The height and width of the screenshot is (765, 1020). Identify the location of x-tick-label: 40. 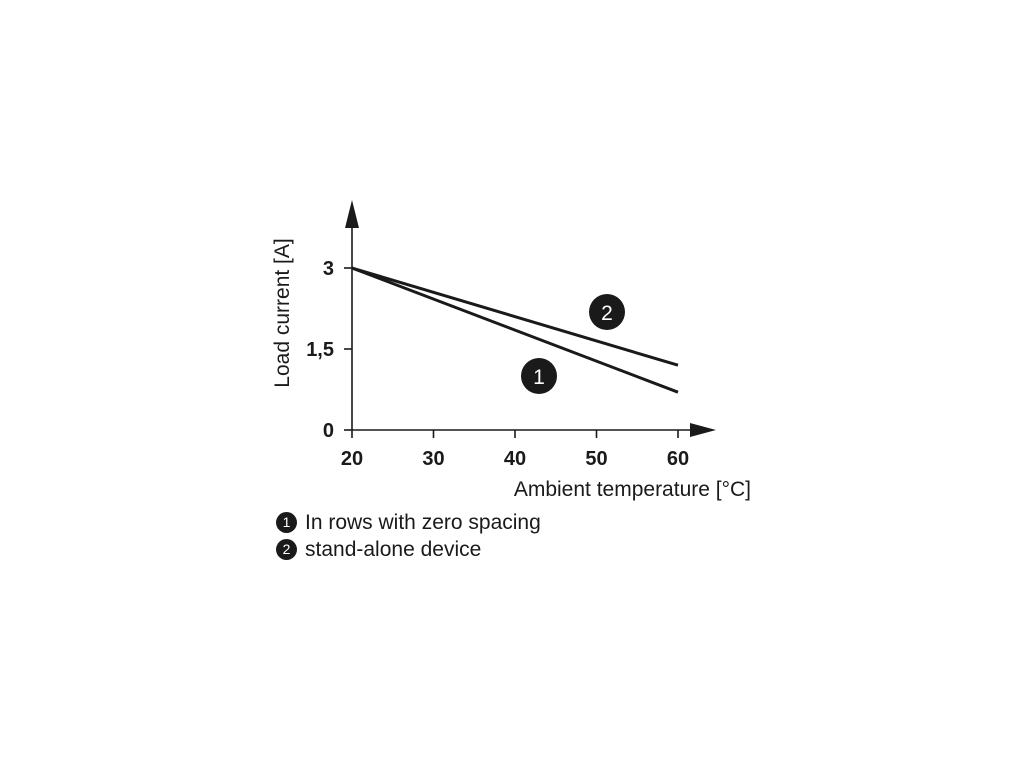
(515, 459).